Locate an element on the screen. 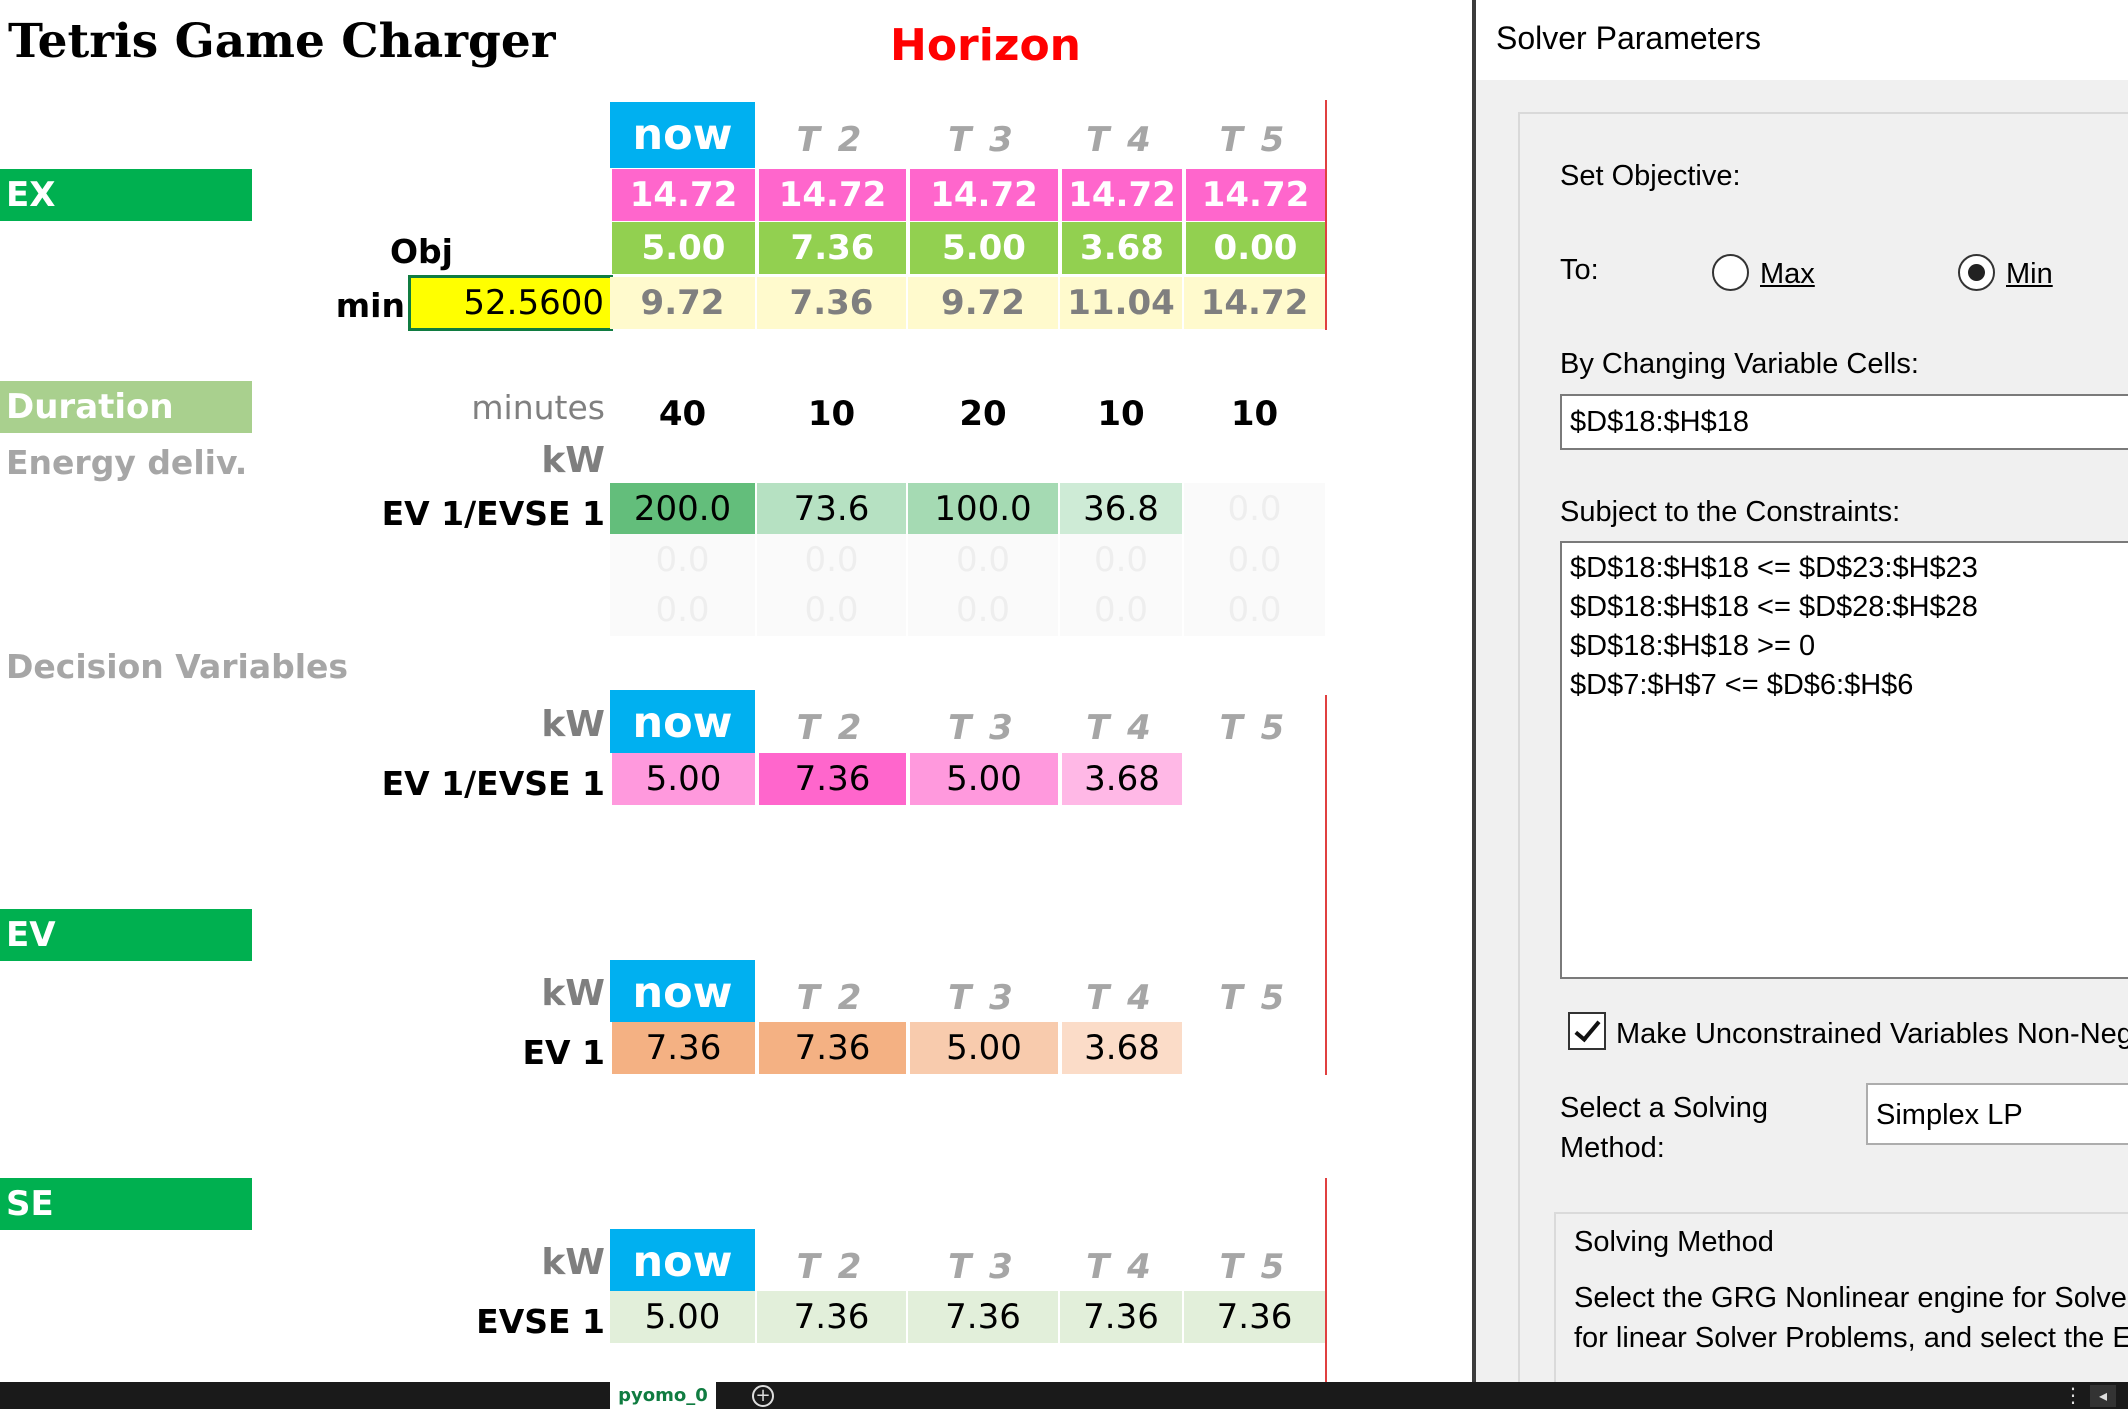 The height and width of the screenshot is (1409, 2128). solving-method-label: Select a Solving is located at coordinates (1664, 1108).